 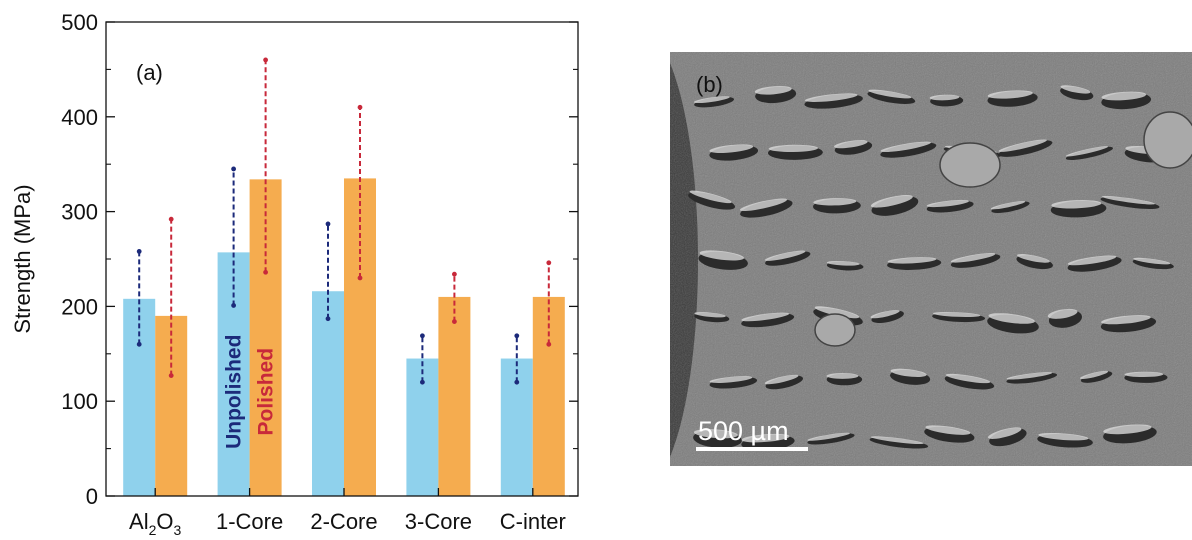 What do you see at coordinates (343, 521) in the screenshot?
I see `x-tick-label: 2-Core` at bounding box center [343, 521].